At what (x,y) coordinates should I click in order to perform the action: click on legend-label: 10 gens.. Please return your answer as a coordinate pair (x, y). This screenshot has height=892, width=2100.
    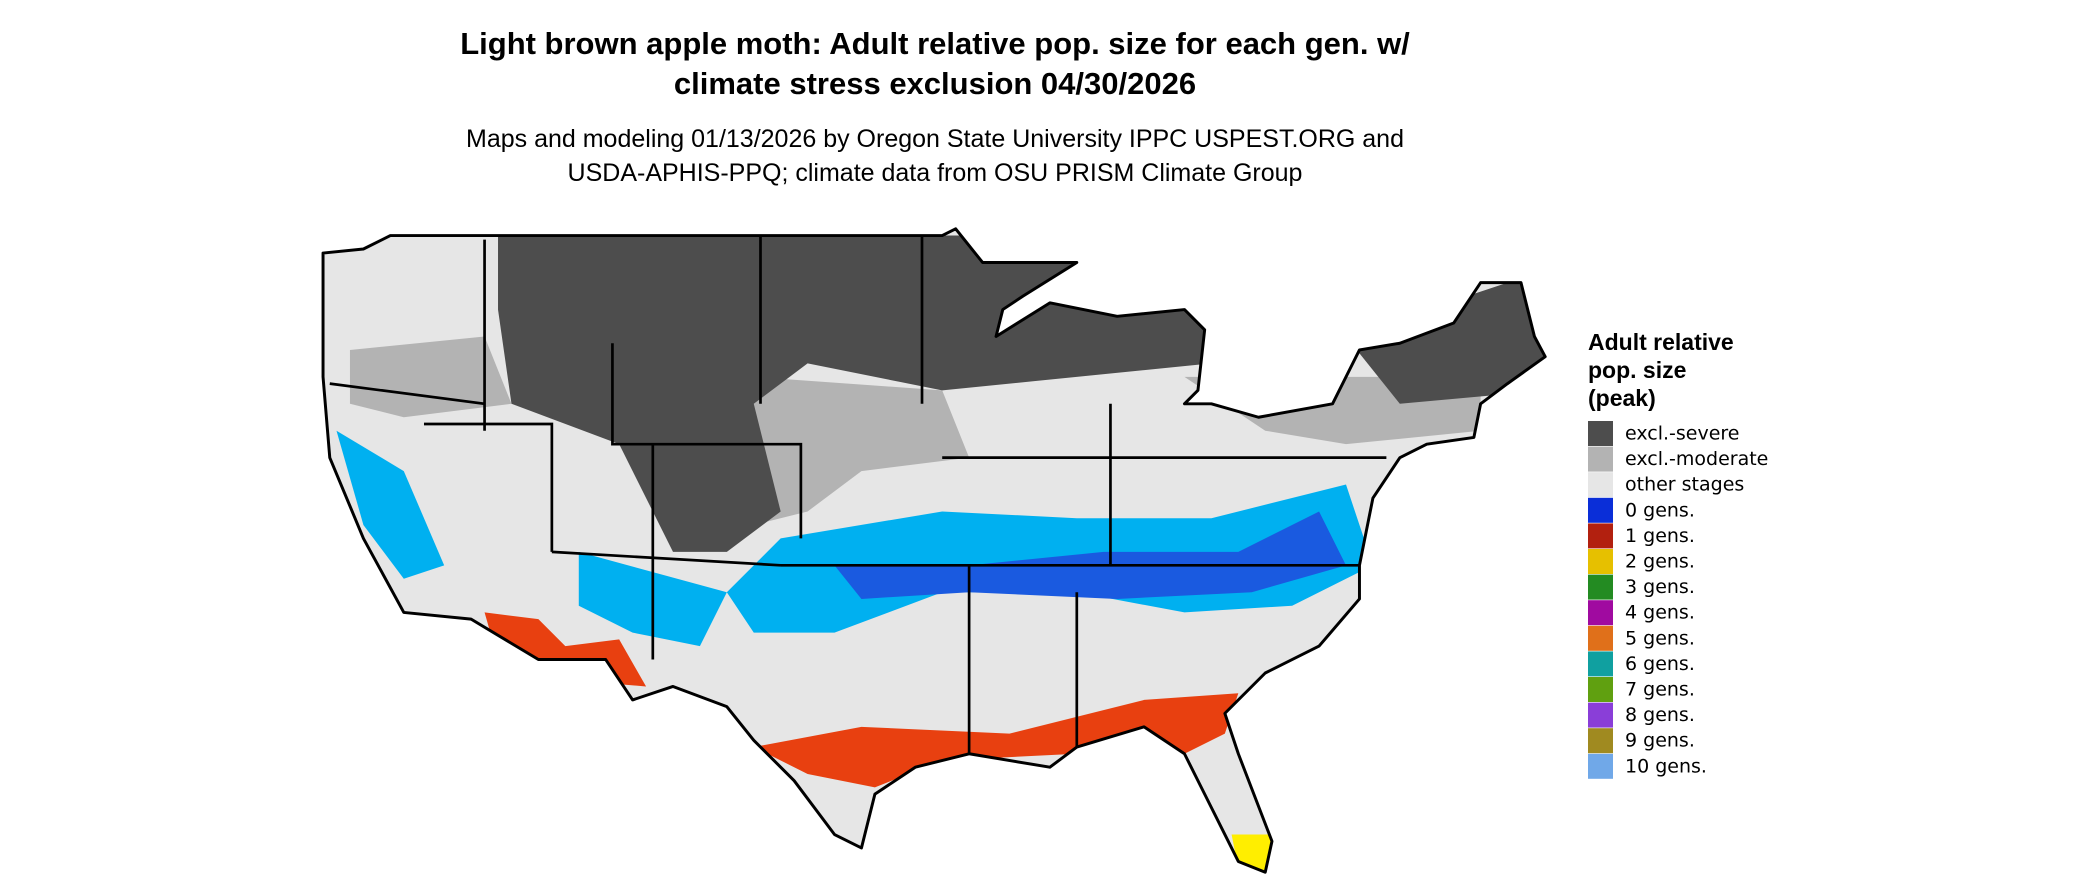
    Looking at the image, I should click on (1666, 766).